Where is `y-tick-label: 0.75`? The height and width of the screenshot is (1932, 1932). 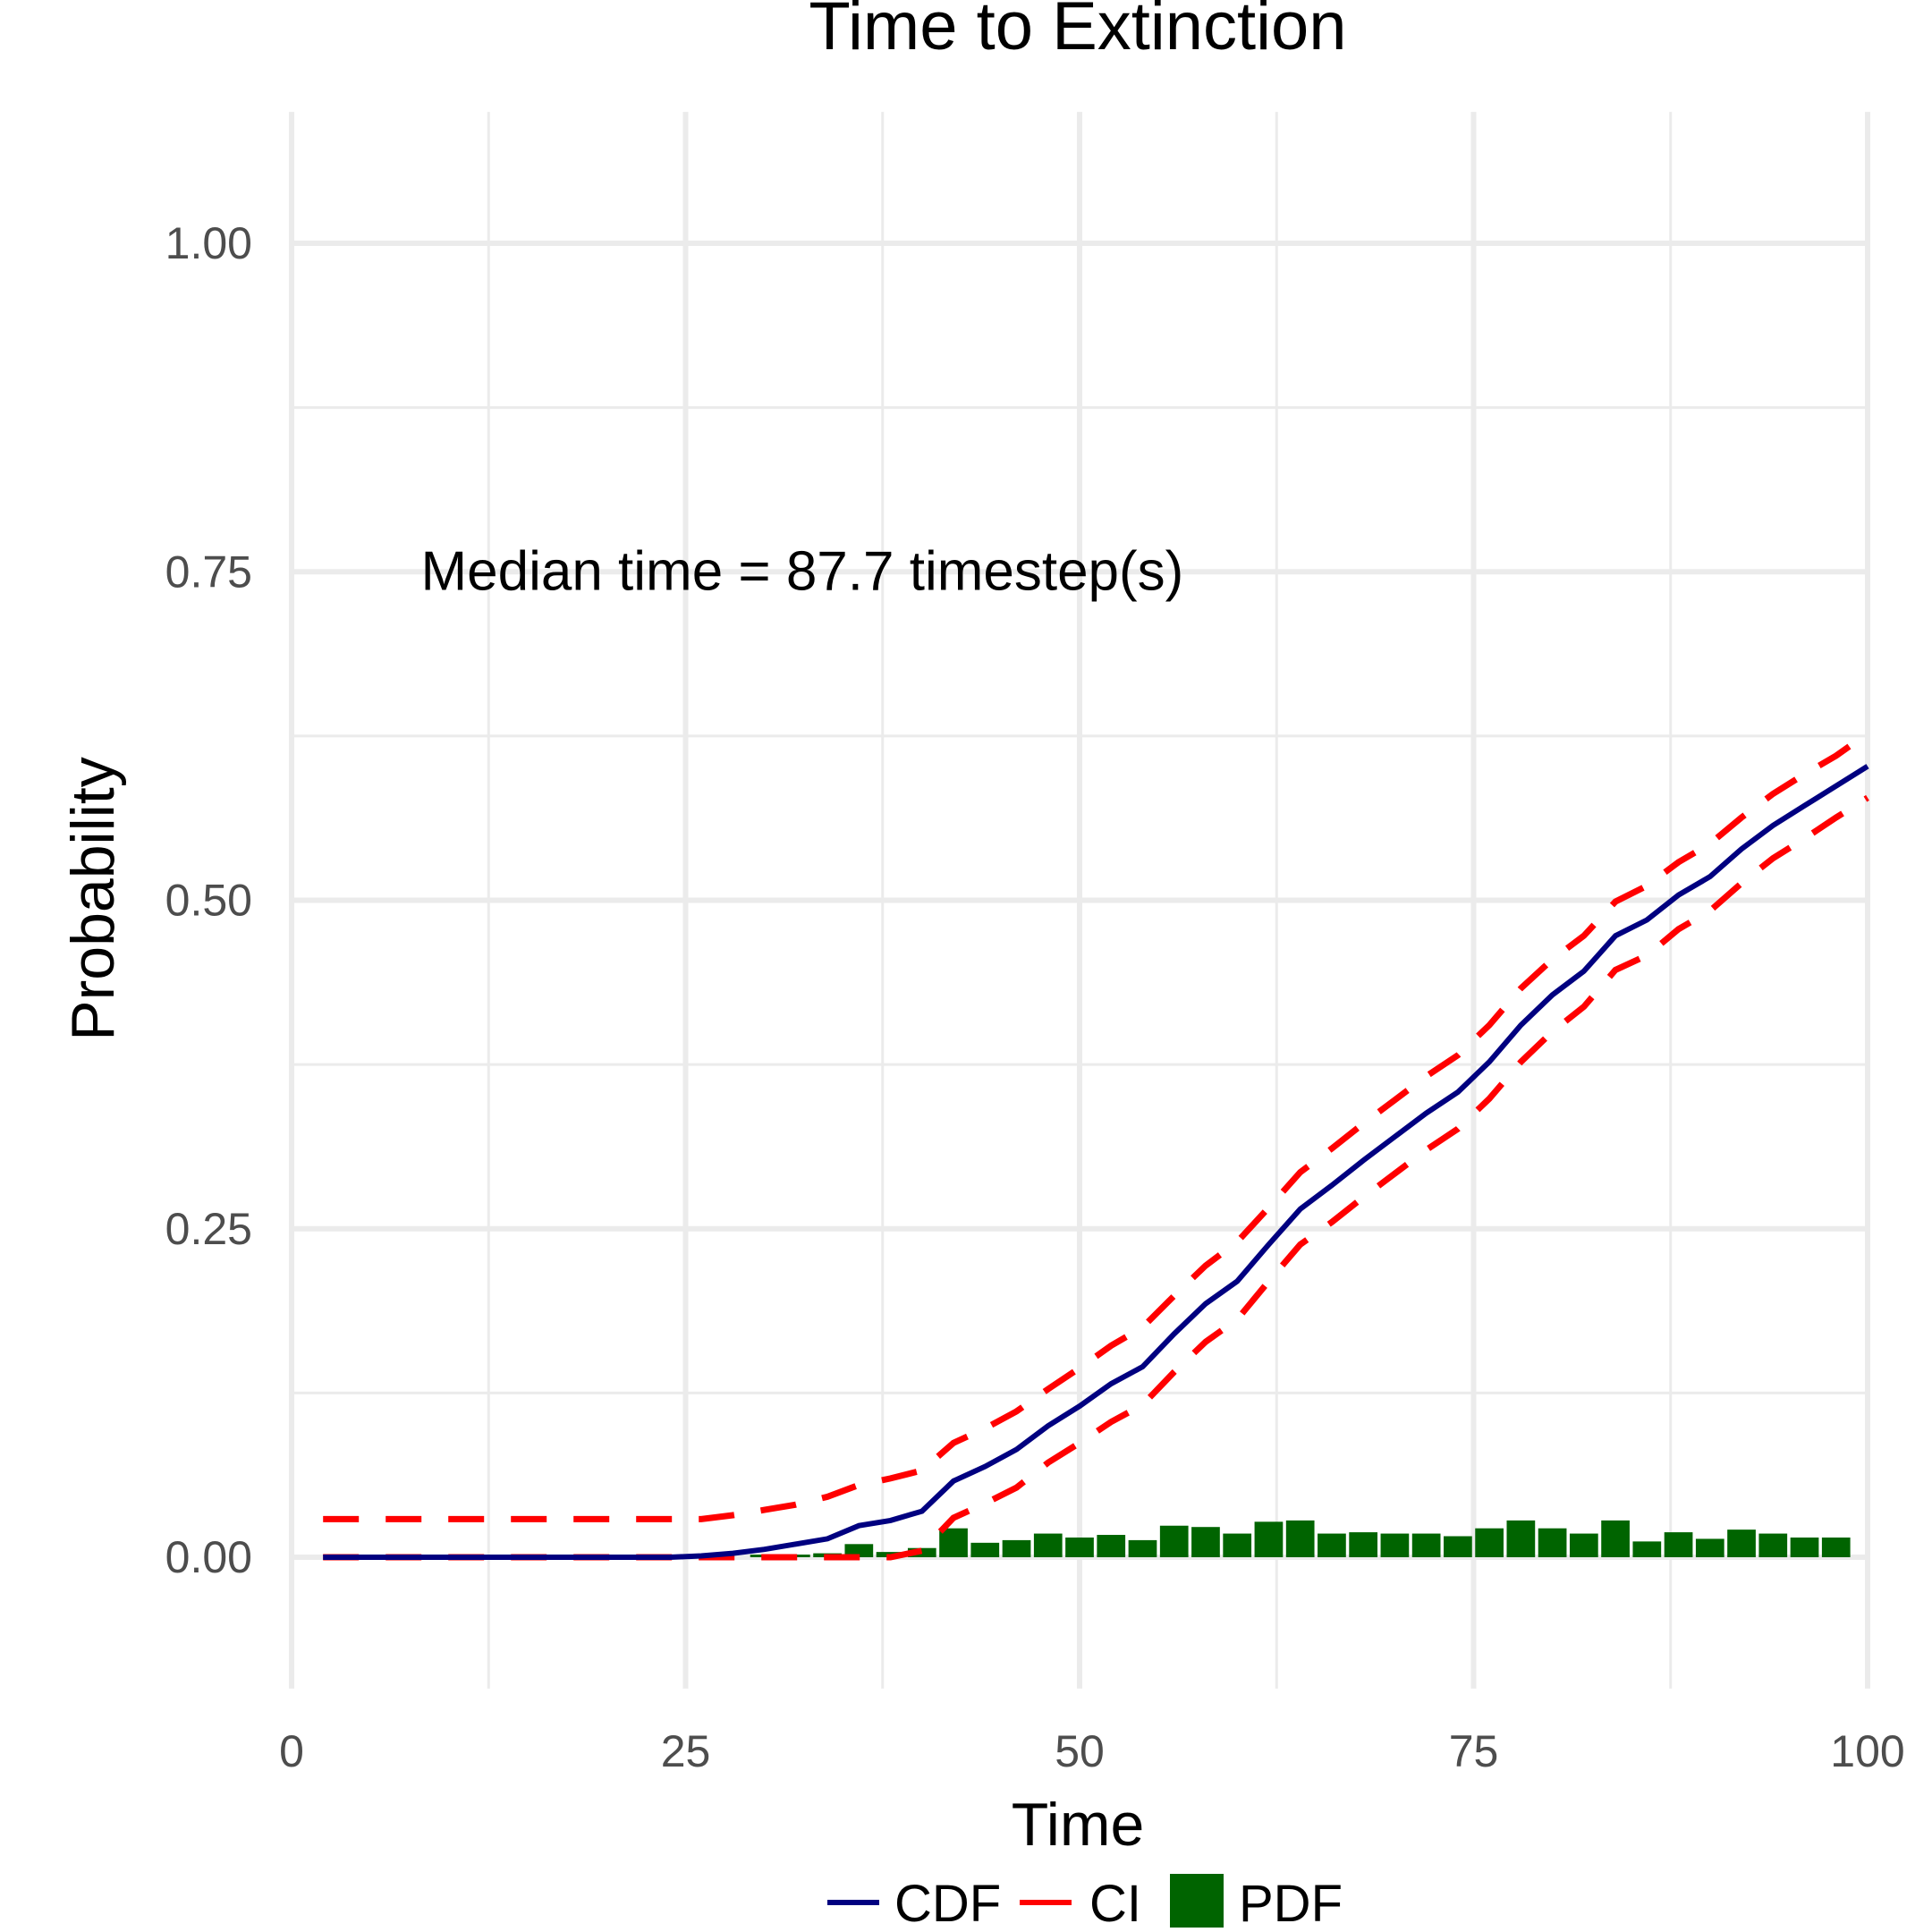 y-tick-label: 0.75 is located at coordinates (208, 572).